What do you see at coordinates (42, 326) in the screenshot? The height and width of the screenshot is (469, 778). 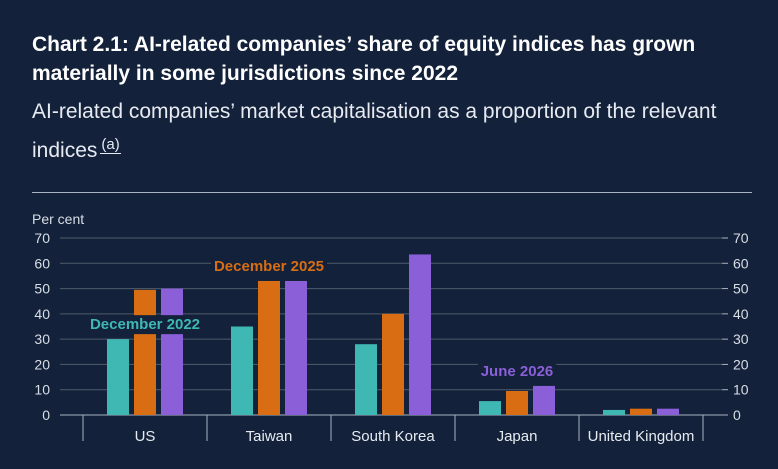 I see `y-axis-left: 0 10 20 30 40 50 60 70` at bounding box center [42, 326].